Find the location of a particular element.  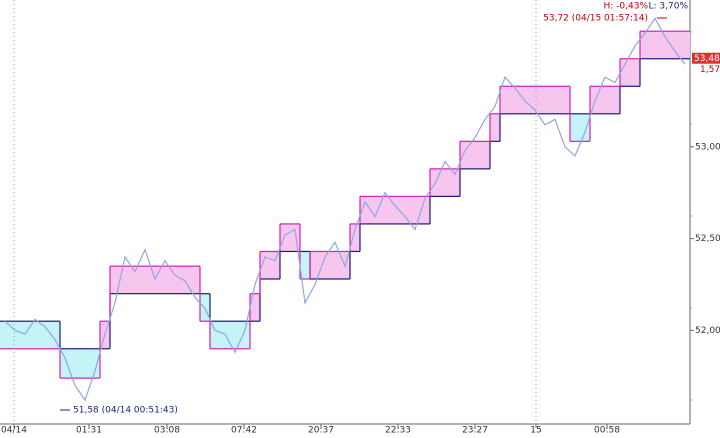

last-price-box is located at coordinates (706, 58).